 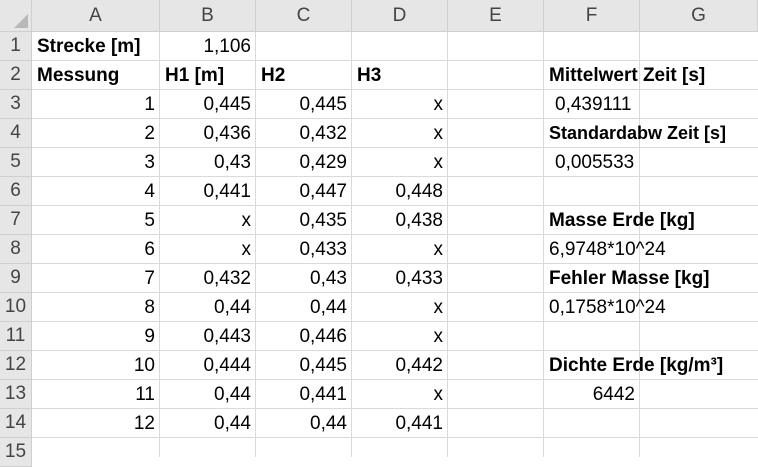 What do you see at coordinates (149, 191) in the screenshot?
I see `cell-a6: 4` at bounding box center [149, 191].